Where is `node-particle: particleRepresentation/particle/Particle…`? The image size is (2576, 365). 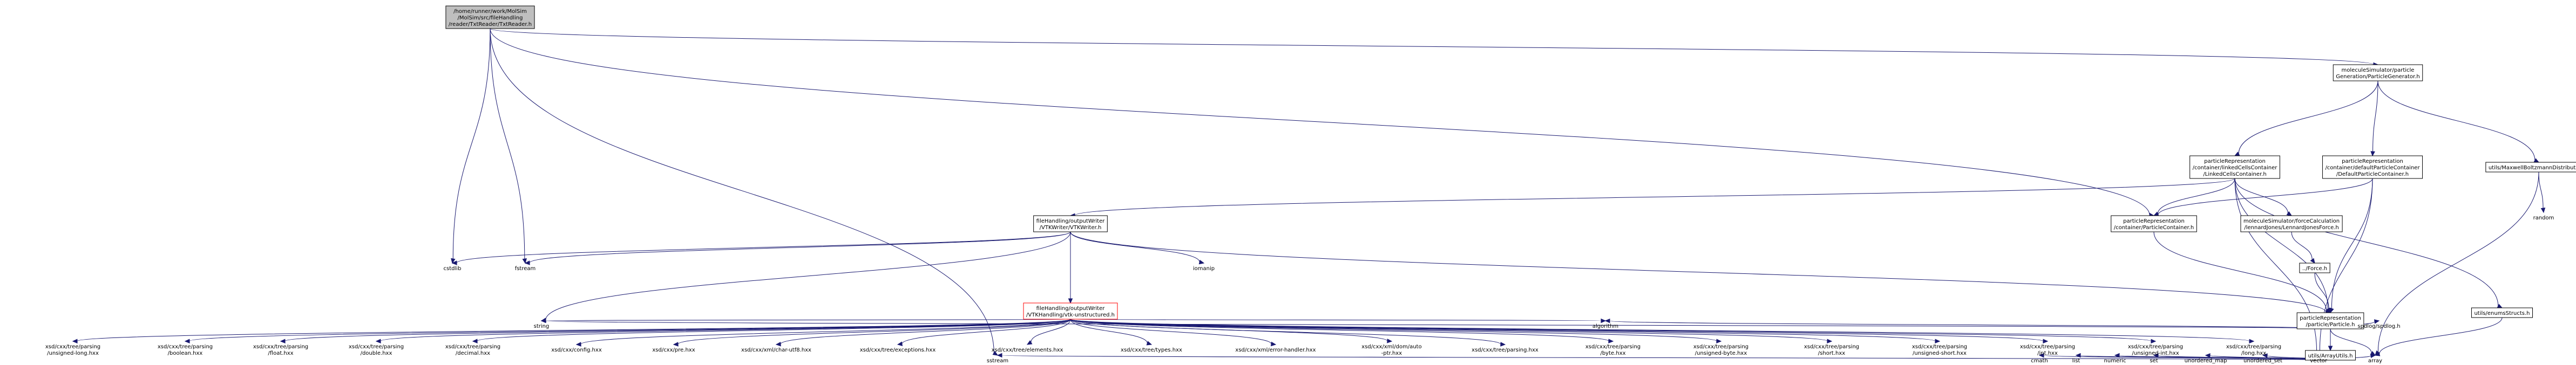 node-particle: particleRepresentation/particle/Particle… is located at coordinates (2330, 320).